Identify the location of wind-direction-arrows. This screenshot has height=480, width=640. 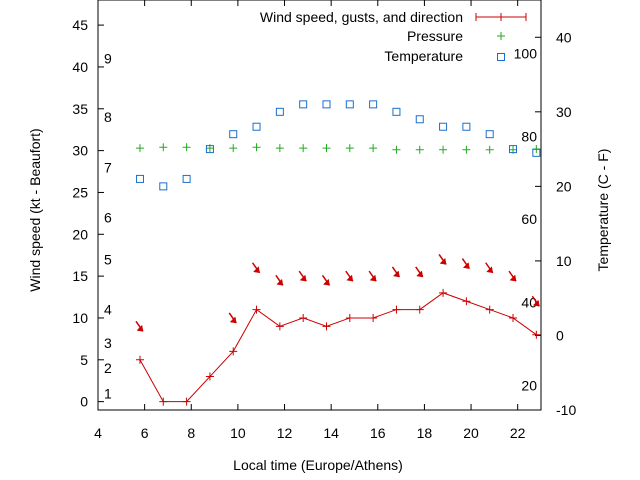
(337, 292).